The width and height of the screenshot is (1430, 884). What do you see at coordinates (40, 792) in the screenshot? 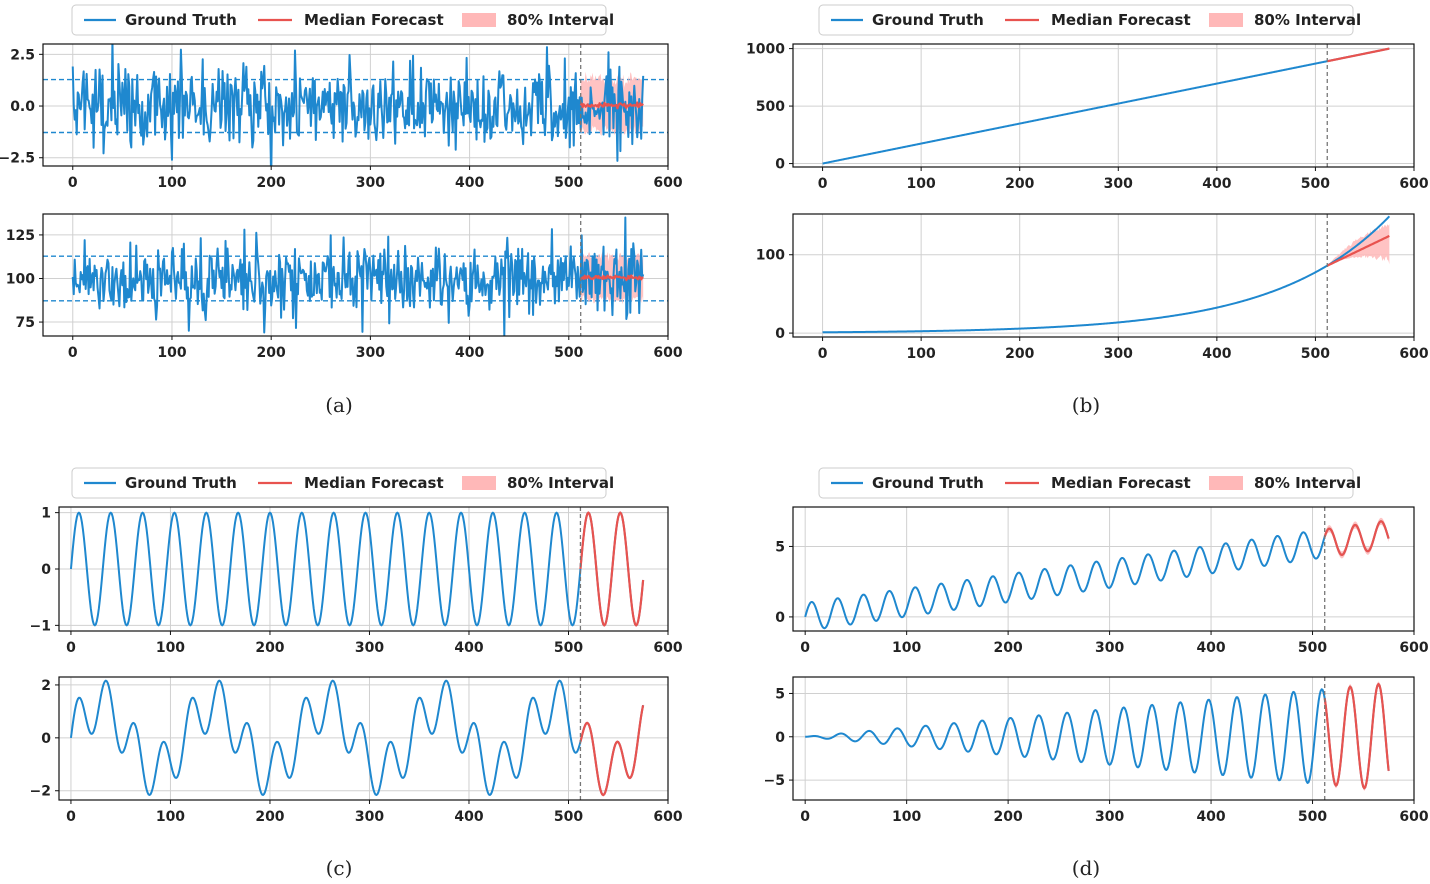
I see `y-tick-label: −2` at bounding box center [40, 792].